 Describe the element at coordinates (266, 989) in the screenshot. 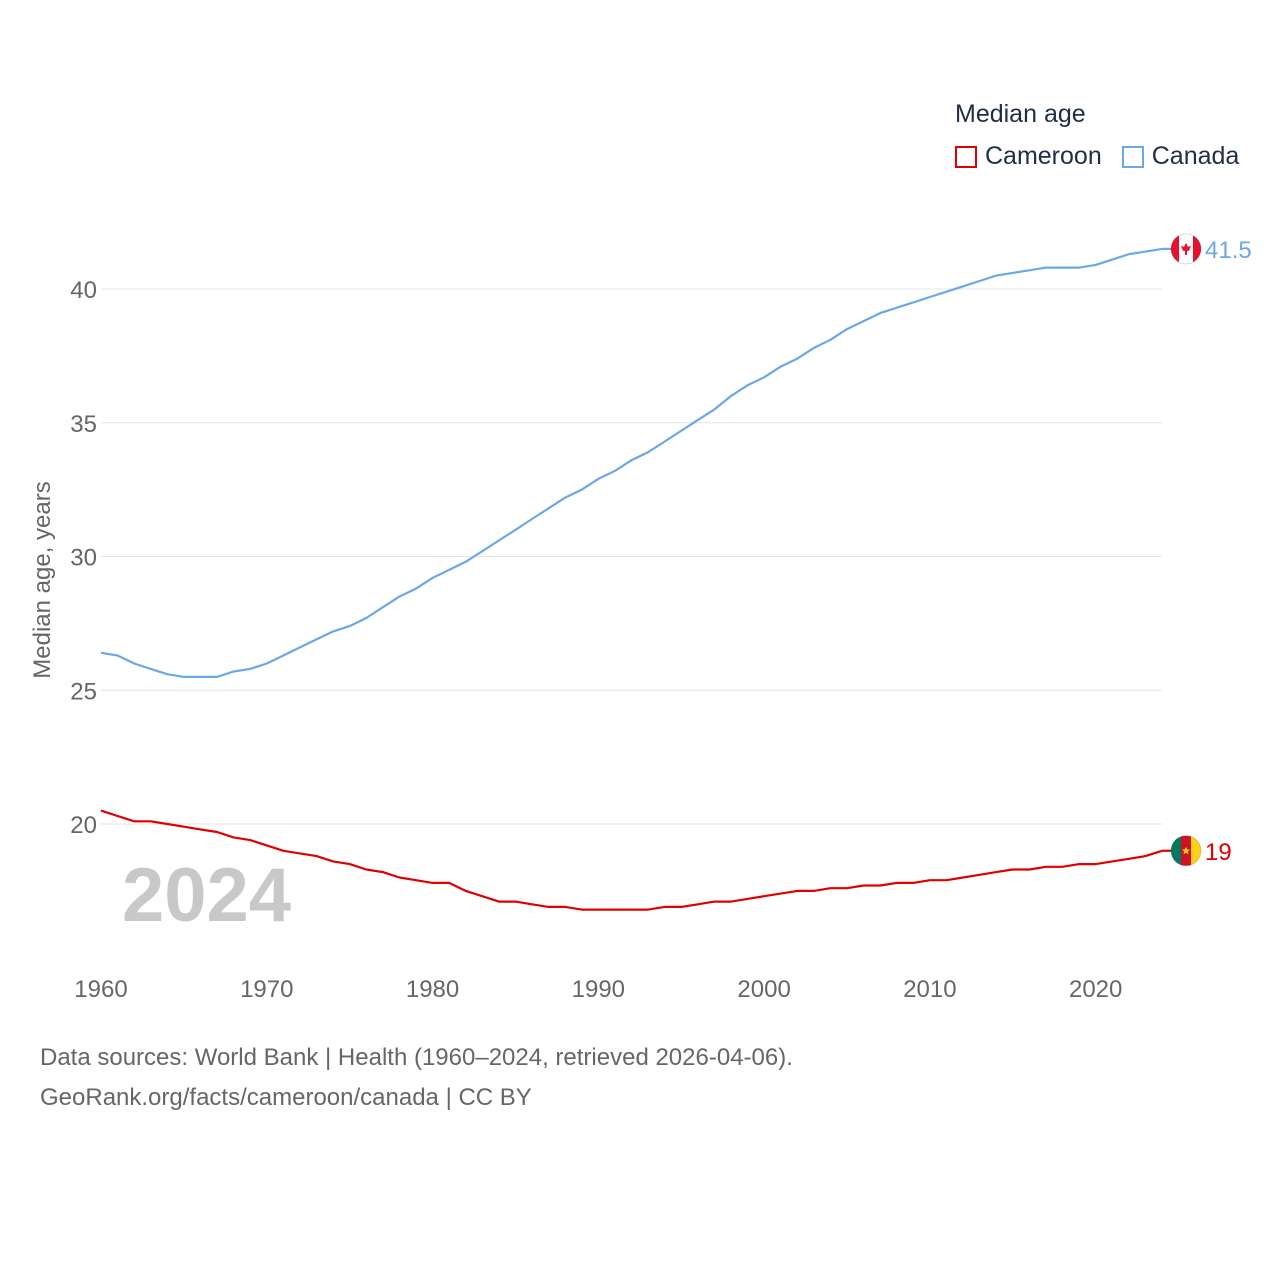

I see `x-tick-label-1970: 1970` at that location.